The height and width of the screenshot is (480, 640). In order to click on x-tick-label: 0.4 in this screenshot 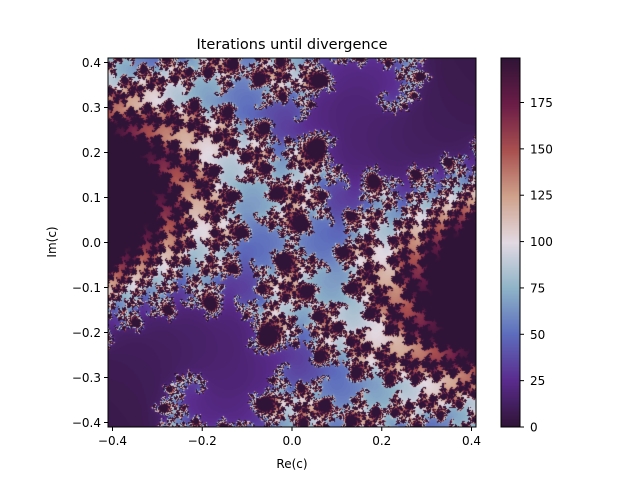, I will do `click(471, 441)`.